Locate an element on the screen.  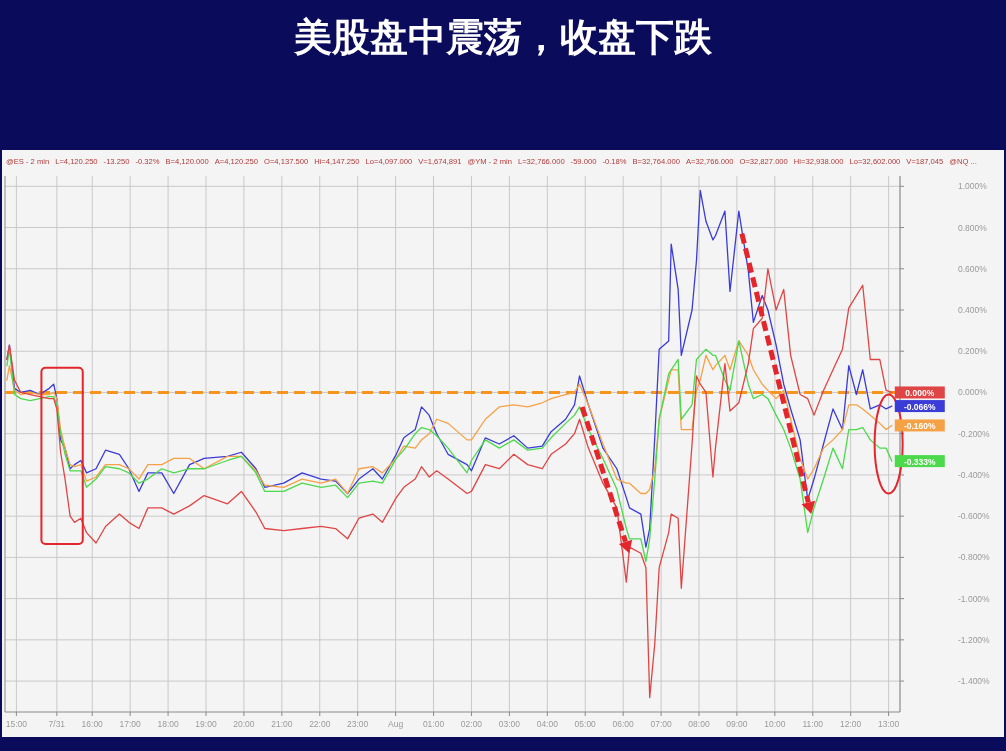
data-label: 0.000% is located at coordinates (920, 392).